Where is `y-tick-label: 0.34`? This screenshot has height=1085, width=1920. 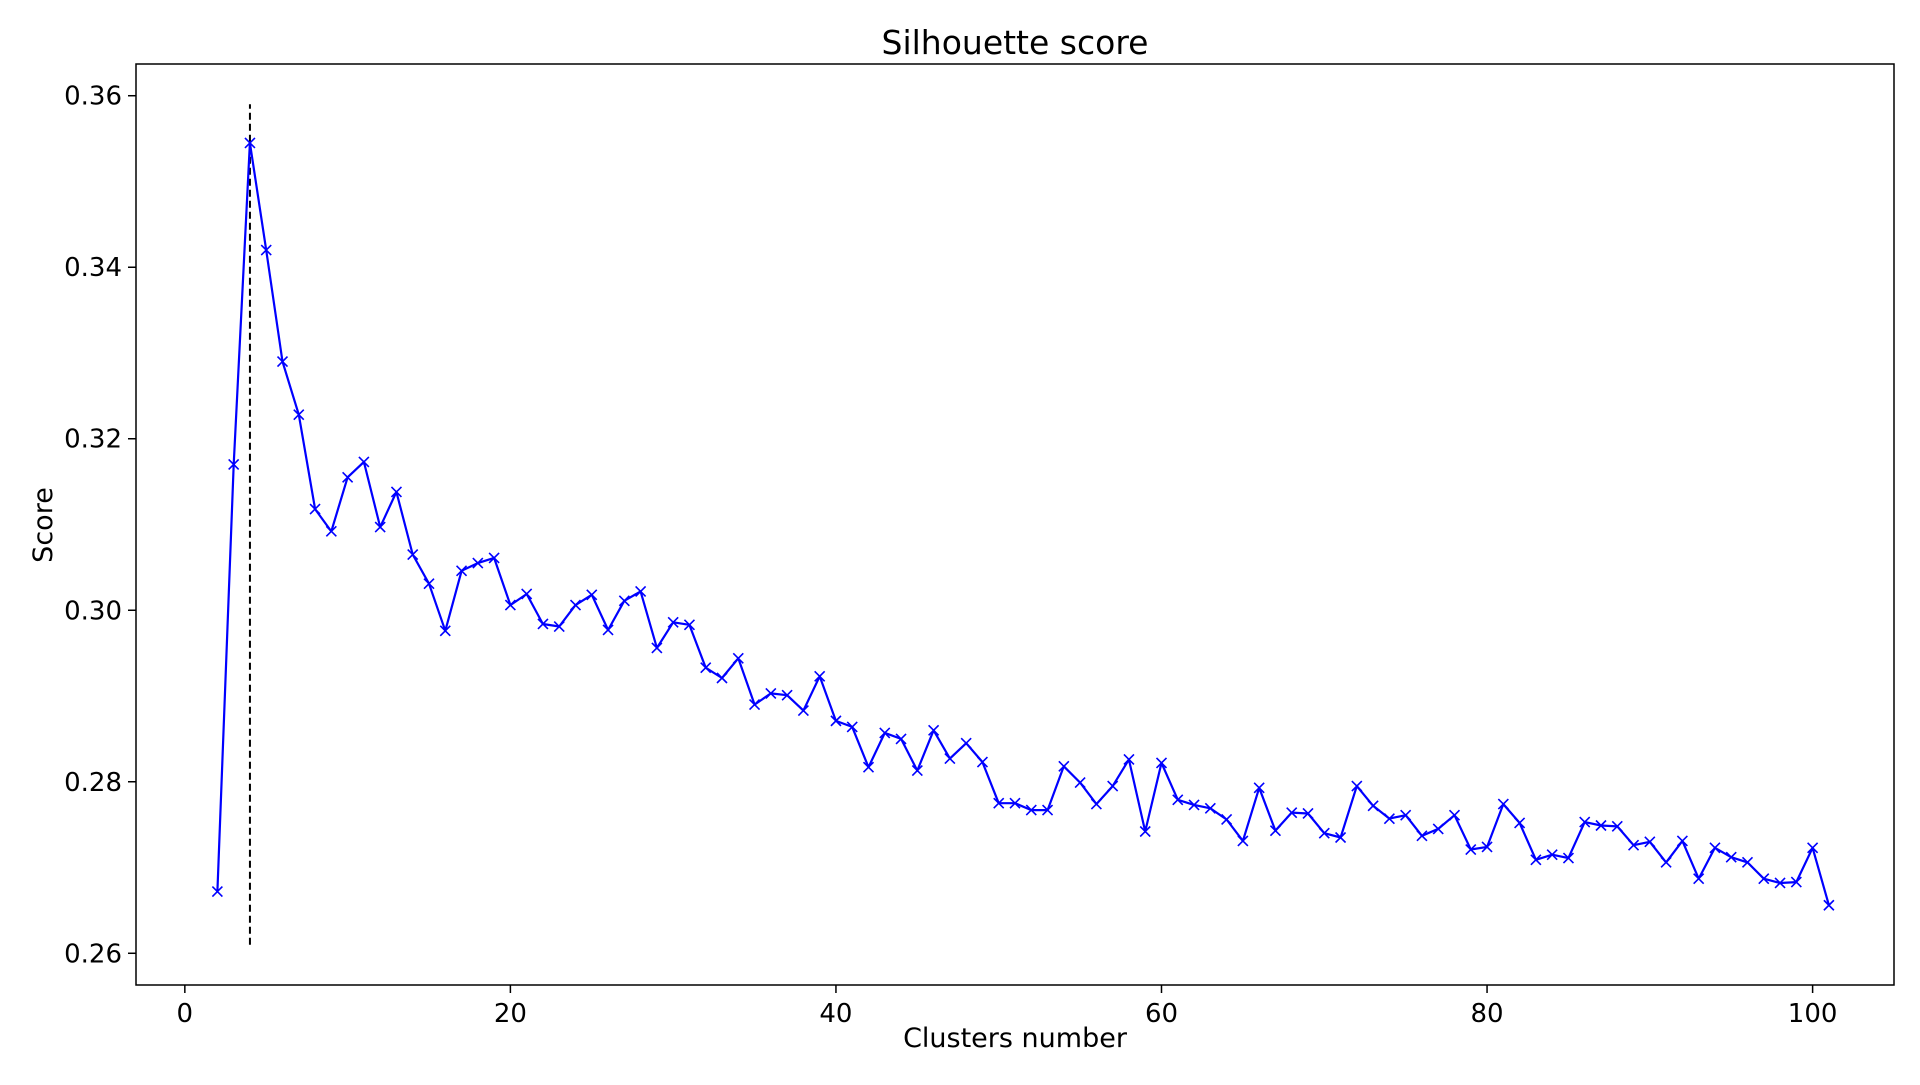
y-tick-label: 0.34 is located at coordinates (93, 268).